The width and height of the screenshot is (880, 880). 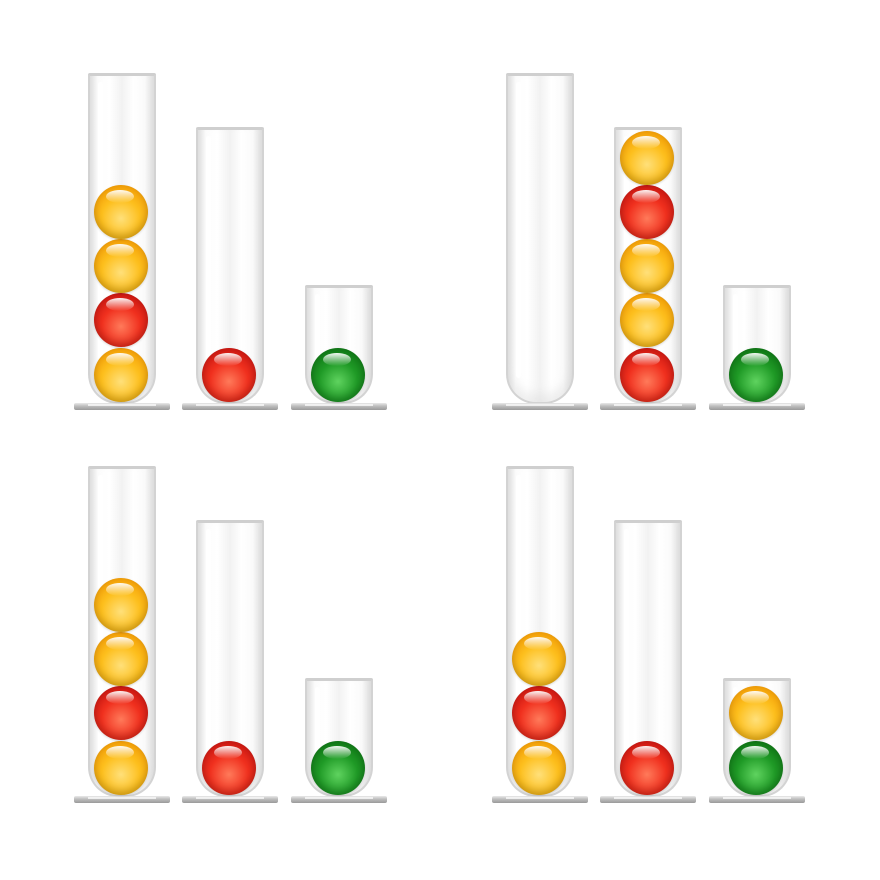 I want to click on tube-glass, so click(x=540, y=238).